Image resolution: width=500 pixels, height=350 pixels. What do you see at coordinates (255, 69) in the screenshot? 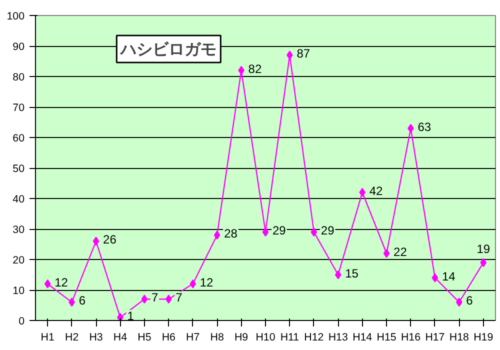
I see `data-label: 82` at bounding box center [255, 69].